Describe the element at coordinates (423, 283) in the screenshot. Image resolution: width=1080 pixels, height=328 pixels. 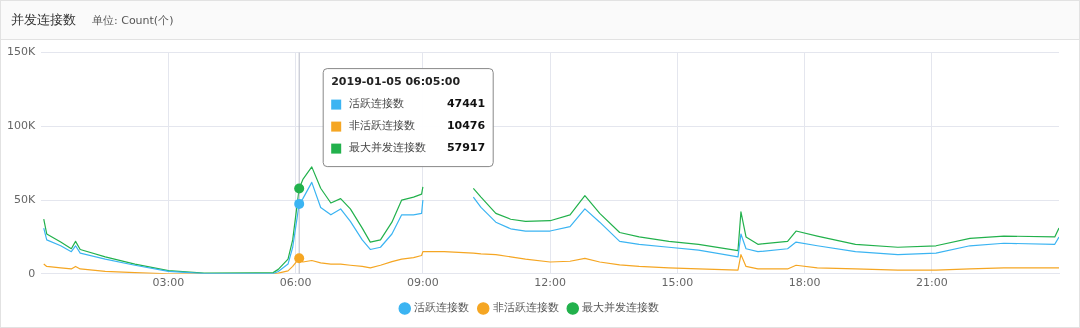
I see `x-tick-label: 09:00` at that location.